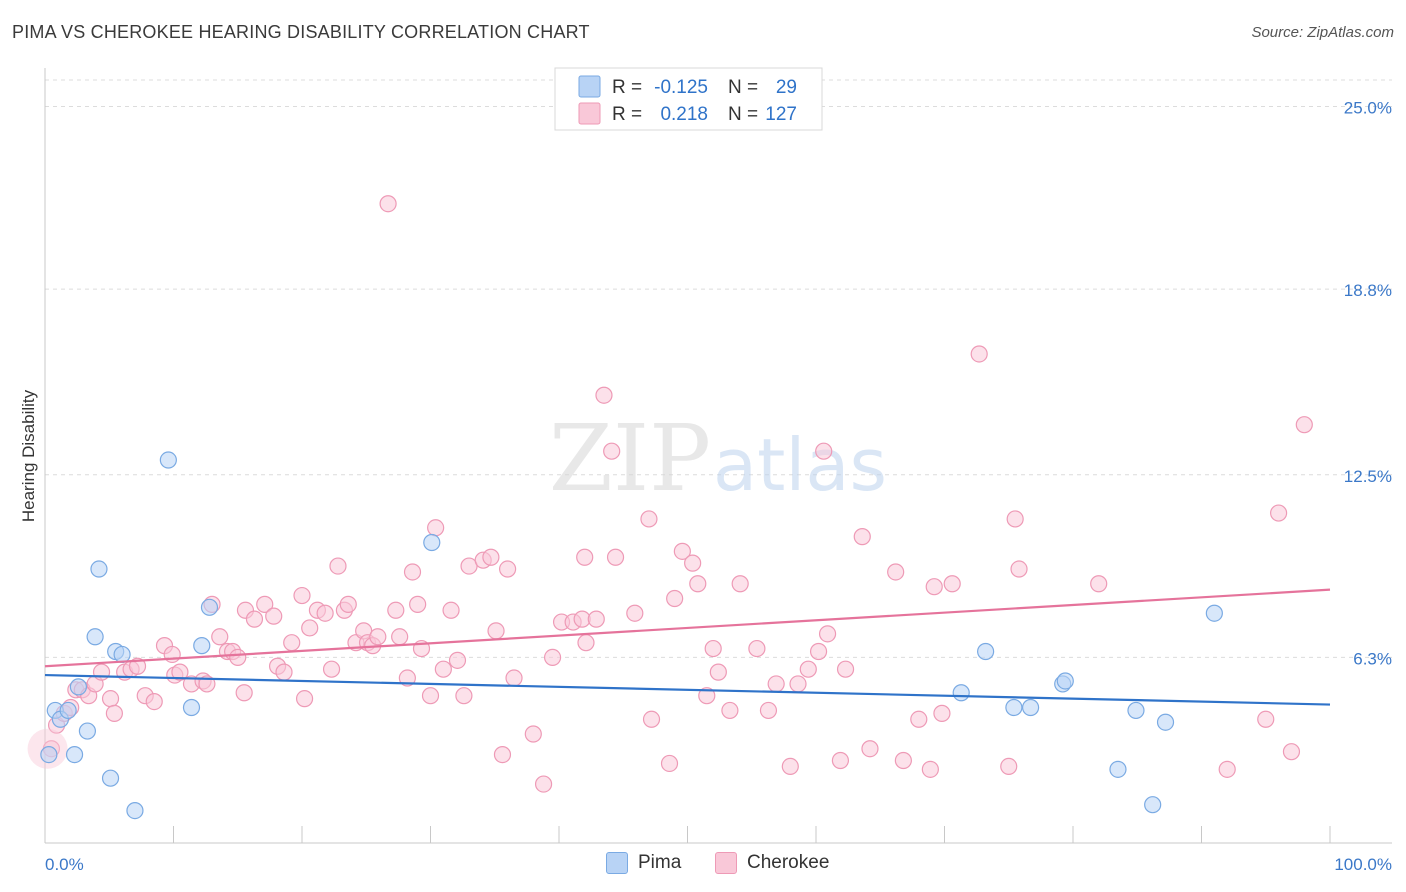 The width and height of the screenshot is (1406, 892). What do you see at coordinates (643, 863) in the screenshot?
I see `legend-item-pima: Pima` at bounding box center [643, 863].